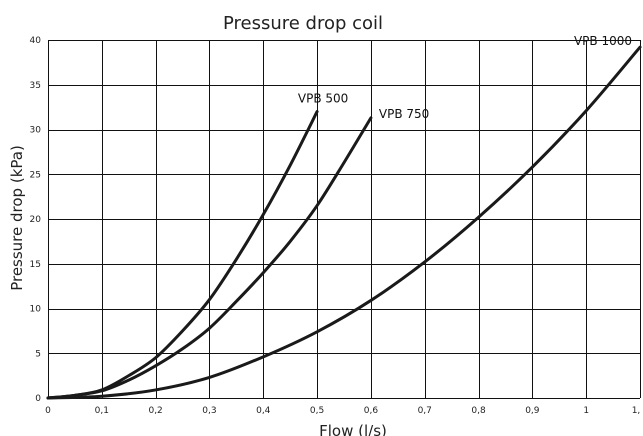 The height and width of the screenshot is (436, 643). Describe the element at coordinates (35, 86) in the screenshot. I see `y-tick-label: 35` at that location.